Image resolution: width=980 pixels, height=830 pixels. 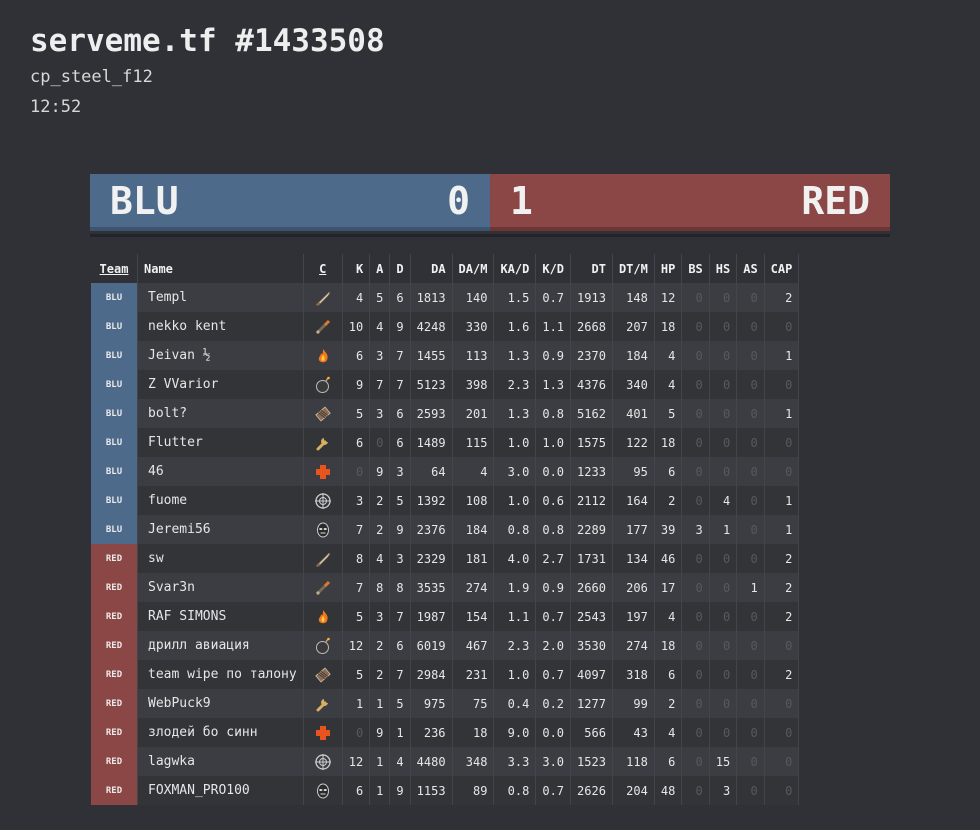 What do you see at coordinates (220, 355) in the screenshot?
I see `player-name-link: Jeivan ½` at bounding box center [220, 355].